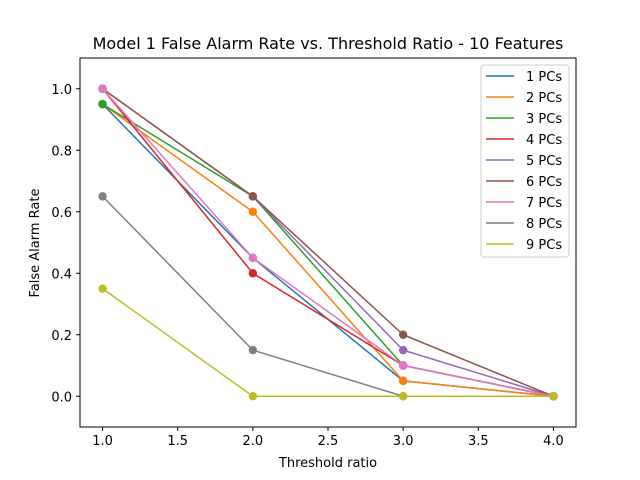 This screenshot has width=640, height=480. I want to click on legend-item: 5 PCs, so click(524, 161).